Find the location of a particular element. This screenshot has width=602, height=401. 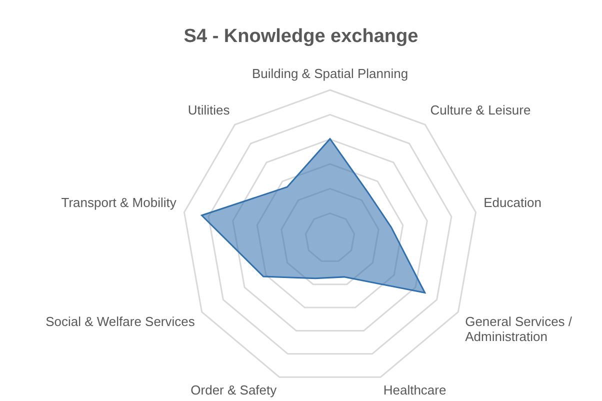

spoke-label: Education is located at coordinates (513, 202).